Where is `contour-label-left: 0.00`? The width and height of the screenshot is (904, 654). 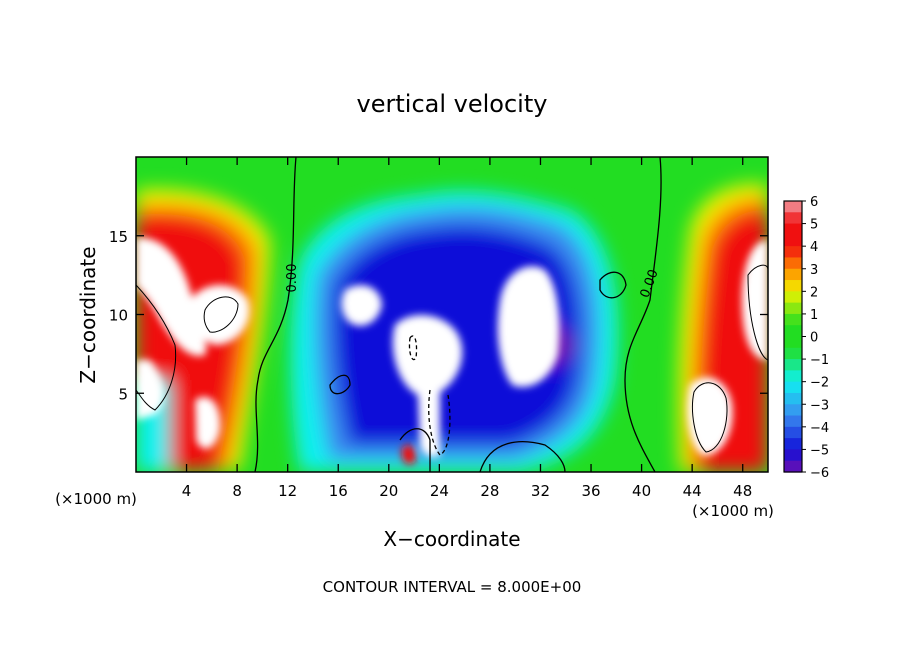
contour-label-left: 0.00 is located at coordinates (292, 278).